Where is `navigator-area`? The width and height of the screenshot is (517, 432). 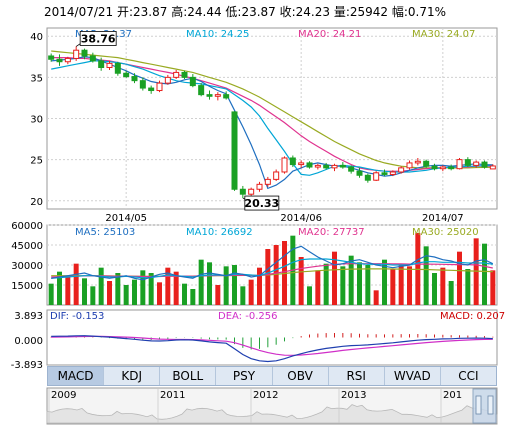
navigator-area is located at coordinates (272, 414).